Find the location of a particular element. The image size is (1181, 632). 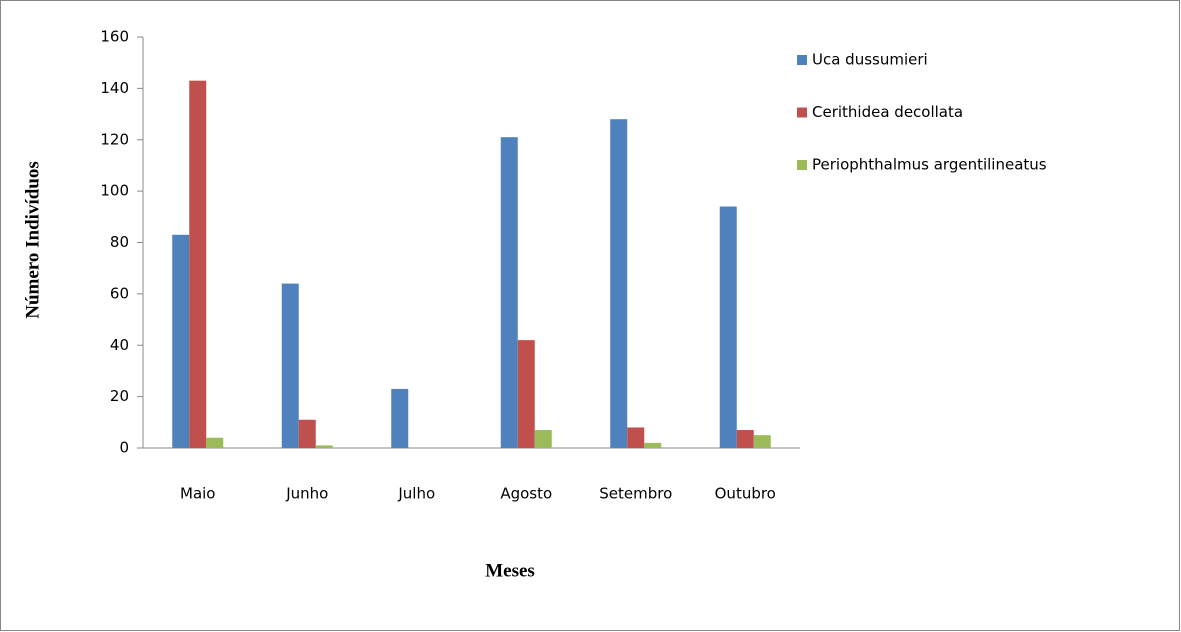

x-tick-label: Setembro is located at coordinates (635, 494).